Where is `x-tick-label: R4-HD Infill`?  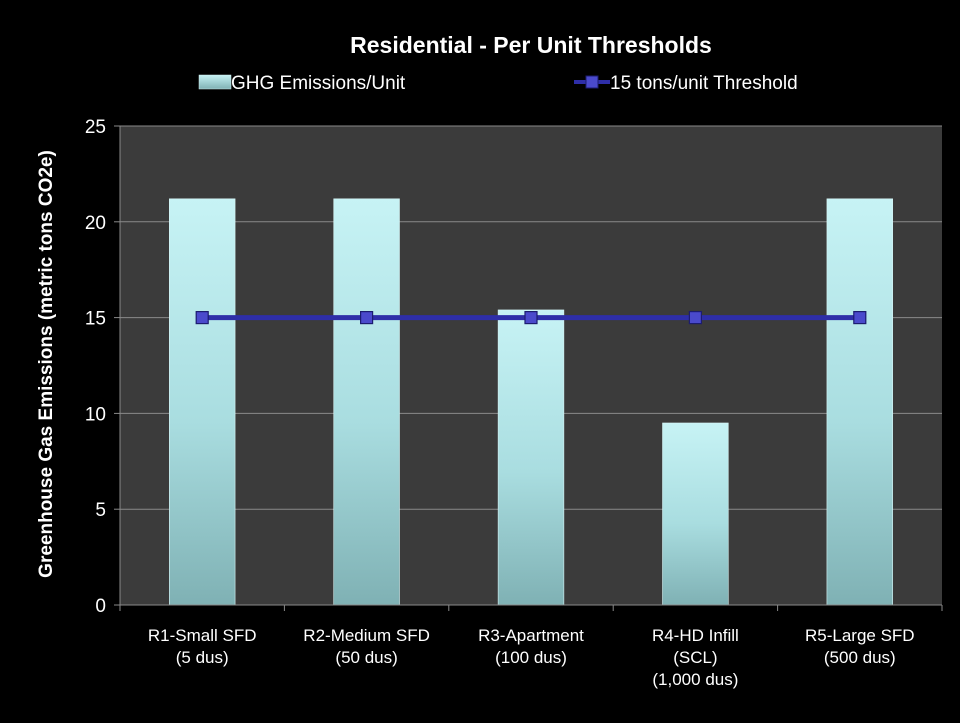 x-tick-label: R4-HD Infill is located at coordinates (695, 635).